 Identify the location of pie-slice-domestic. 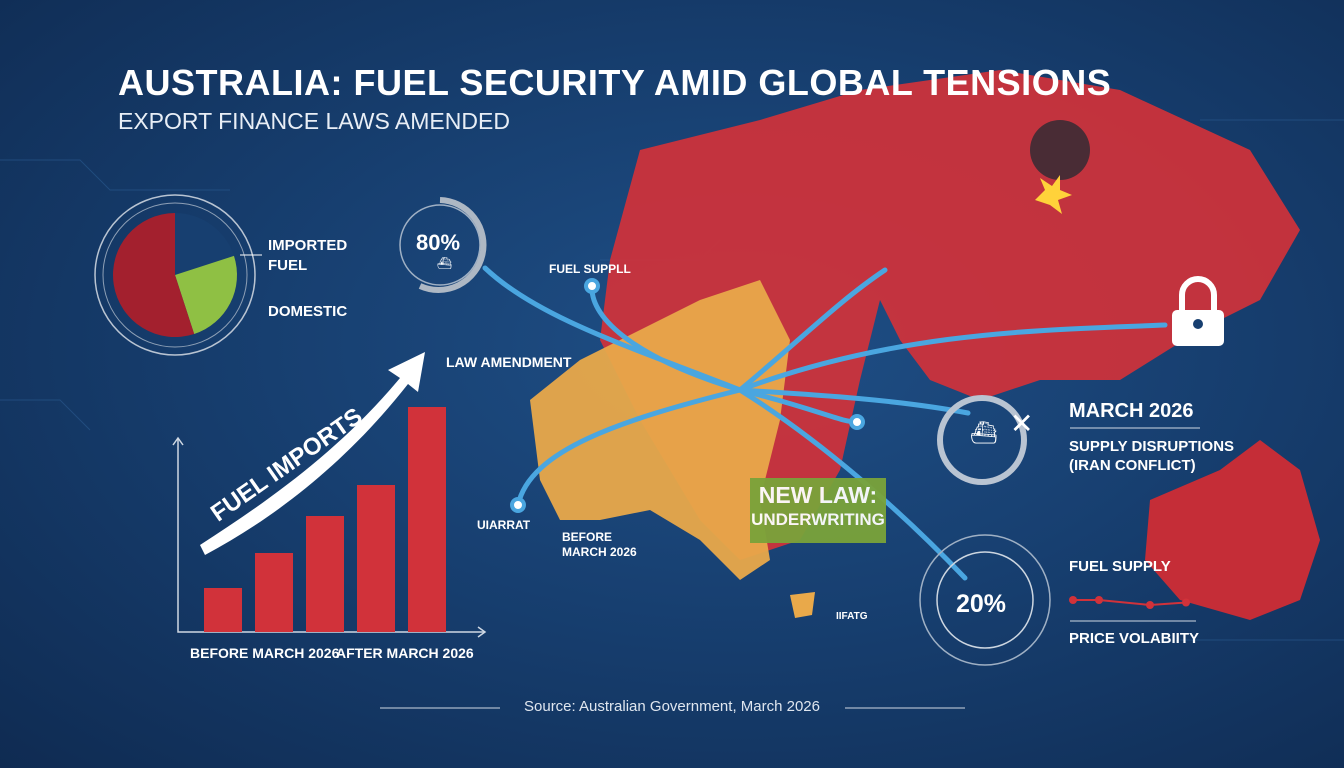
(206, 294).